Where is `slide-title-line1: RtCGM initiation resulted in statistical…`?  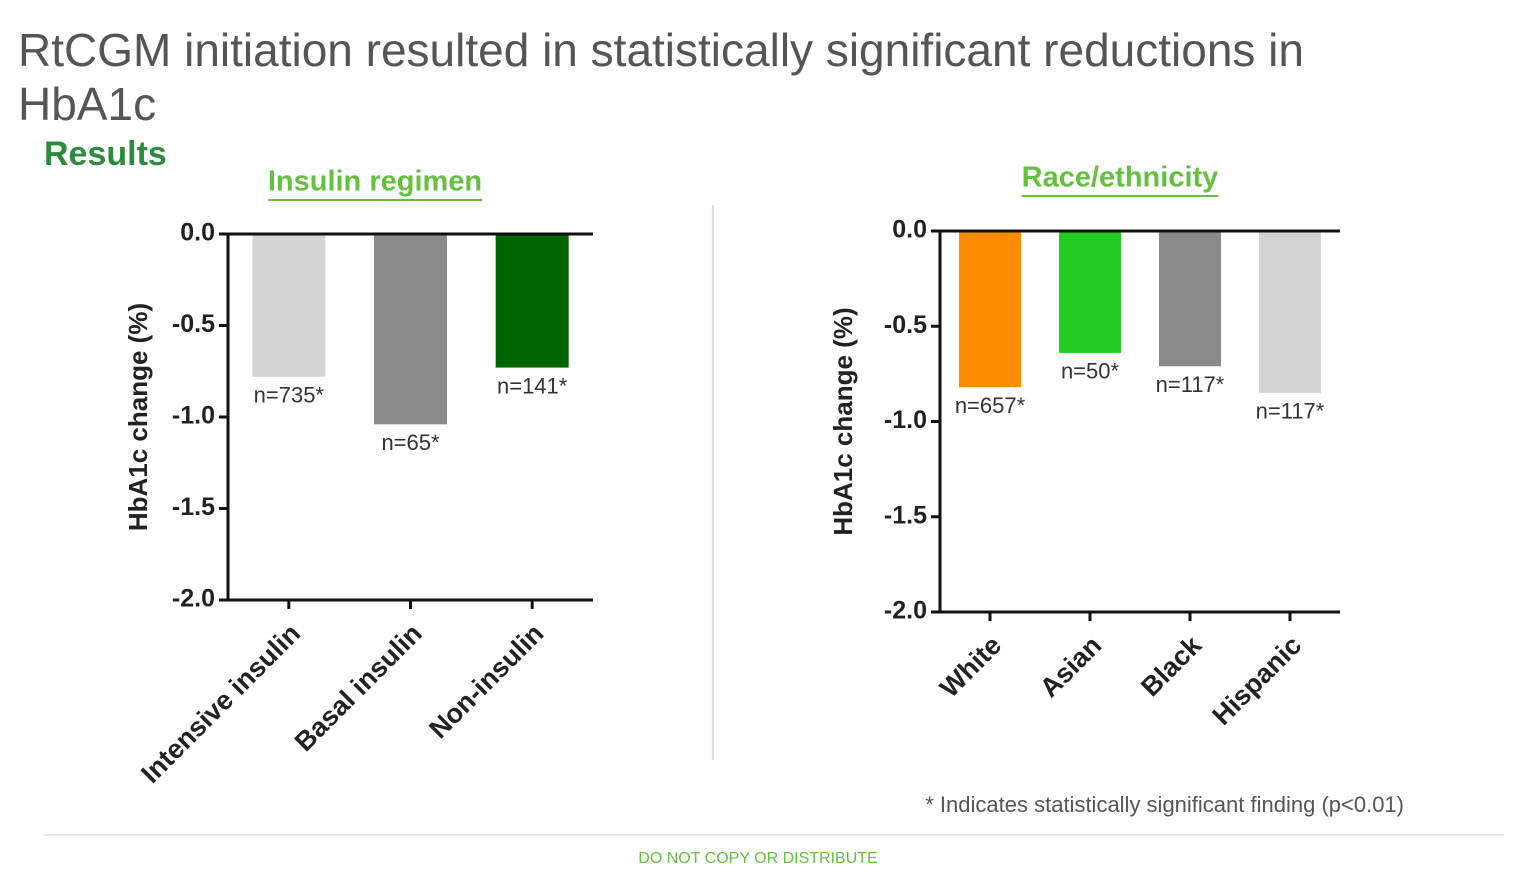 slide-title-line1: RtCGM initiation resulted in statistical… is located at coordinates (661, 50).